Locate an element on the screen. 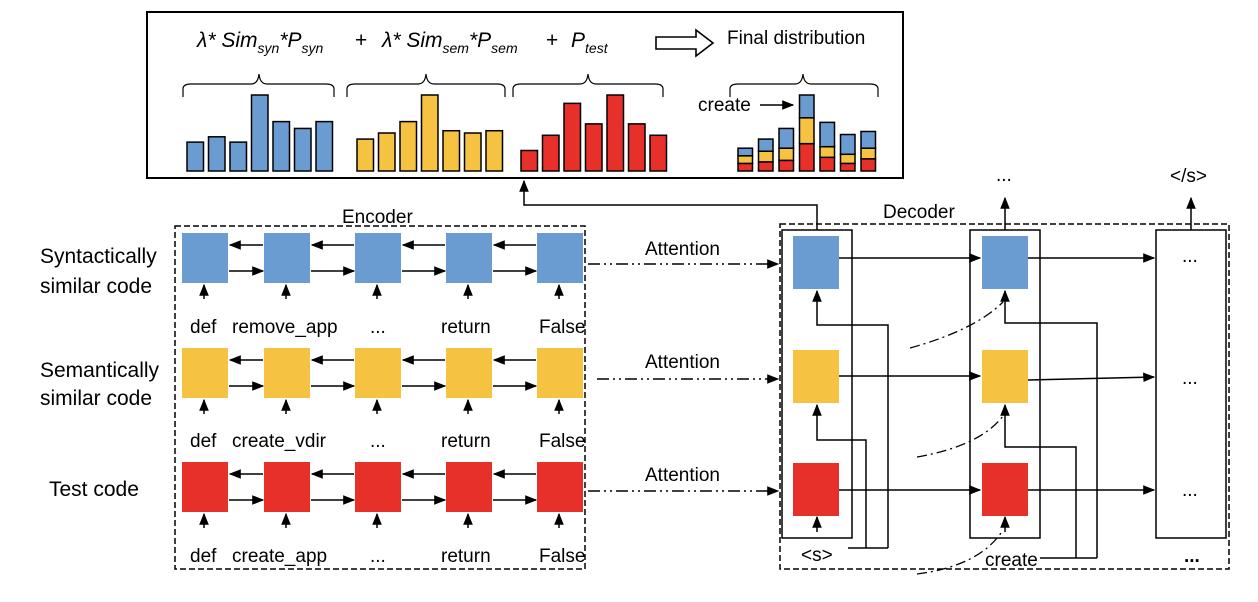 This screenshot has width=1258, height=602. final-bar-5-semantic is located at coordinates (827, 152).